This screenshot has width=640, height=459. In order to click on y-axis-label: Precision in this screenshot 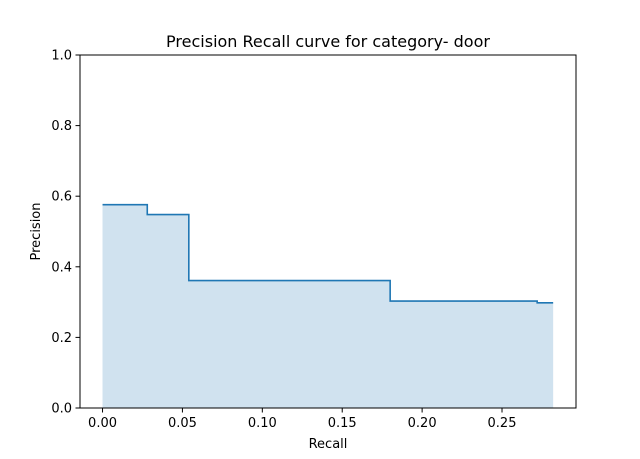, I will do `click(36, 231)`.